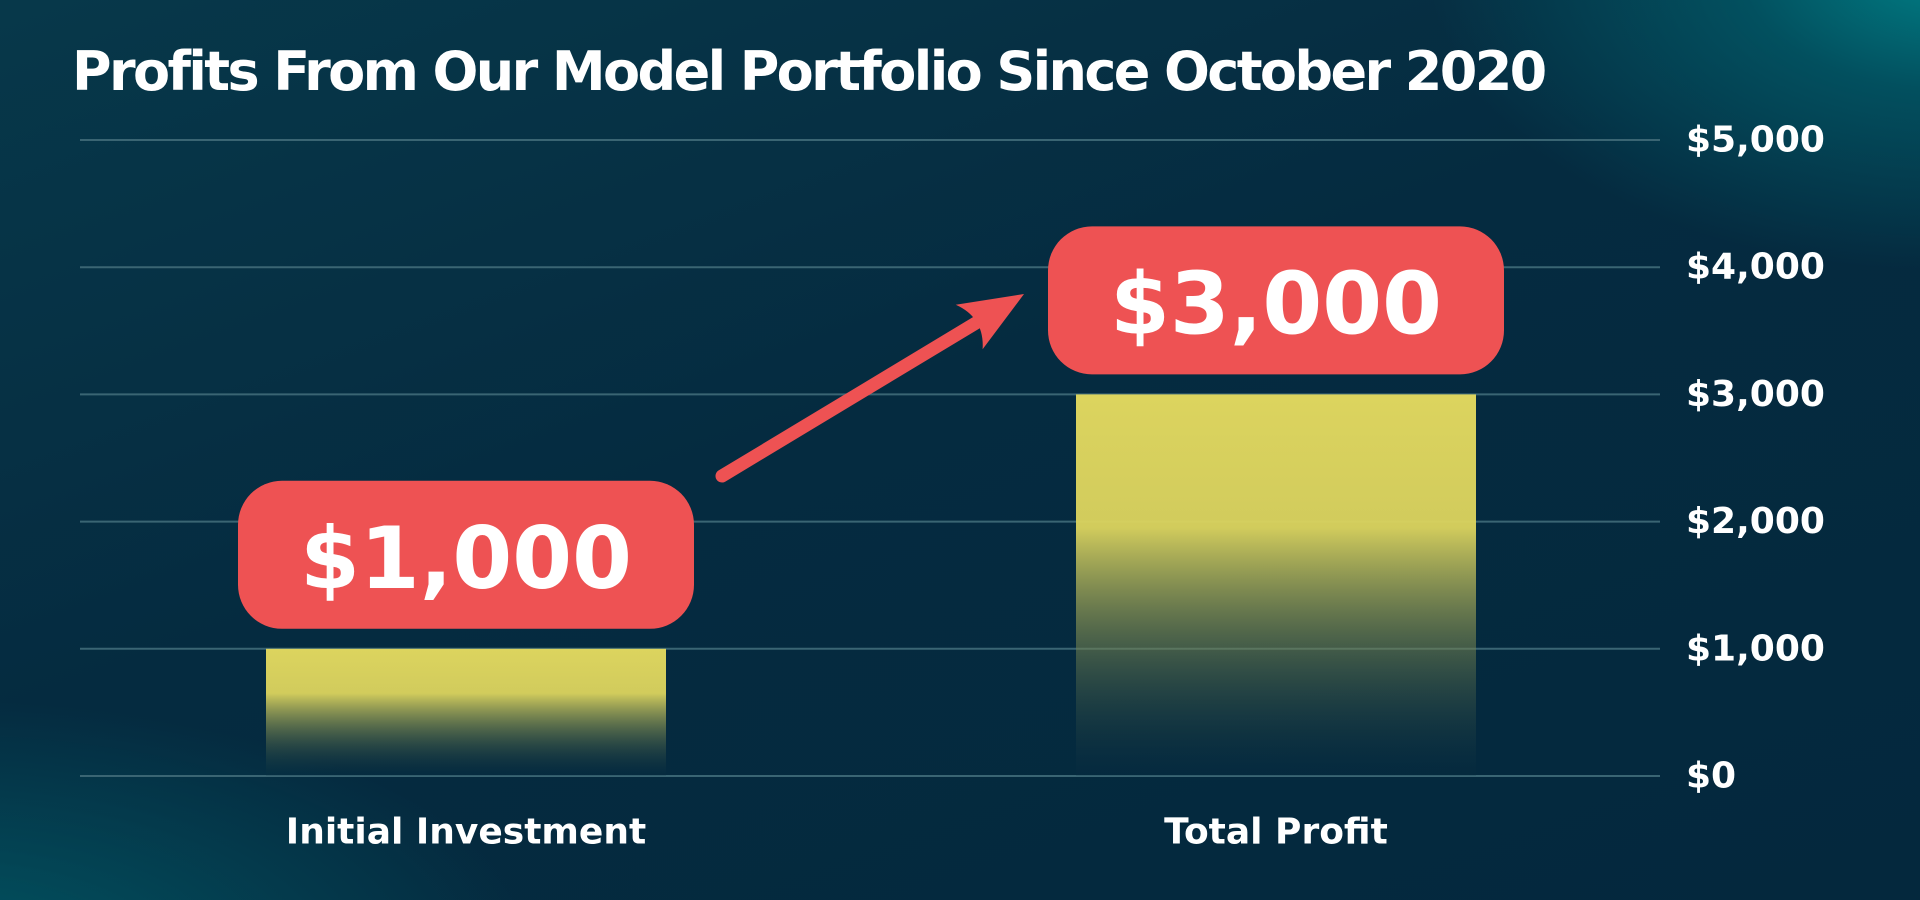 Image resolution: width=1920 pixels, height=900 pixels. Describe the element at coordinates (850, 399) in the screenshot. I see `arrow-shaft` at that location.